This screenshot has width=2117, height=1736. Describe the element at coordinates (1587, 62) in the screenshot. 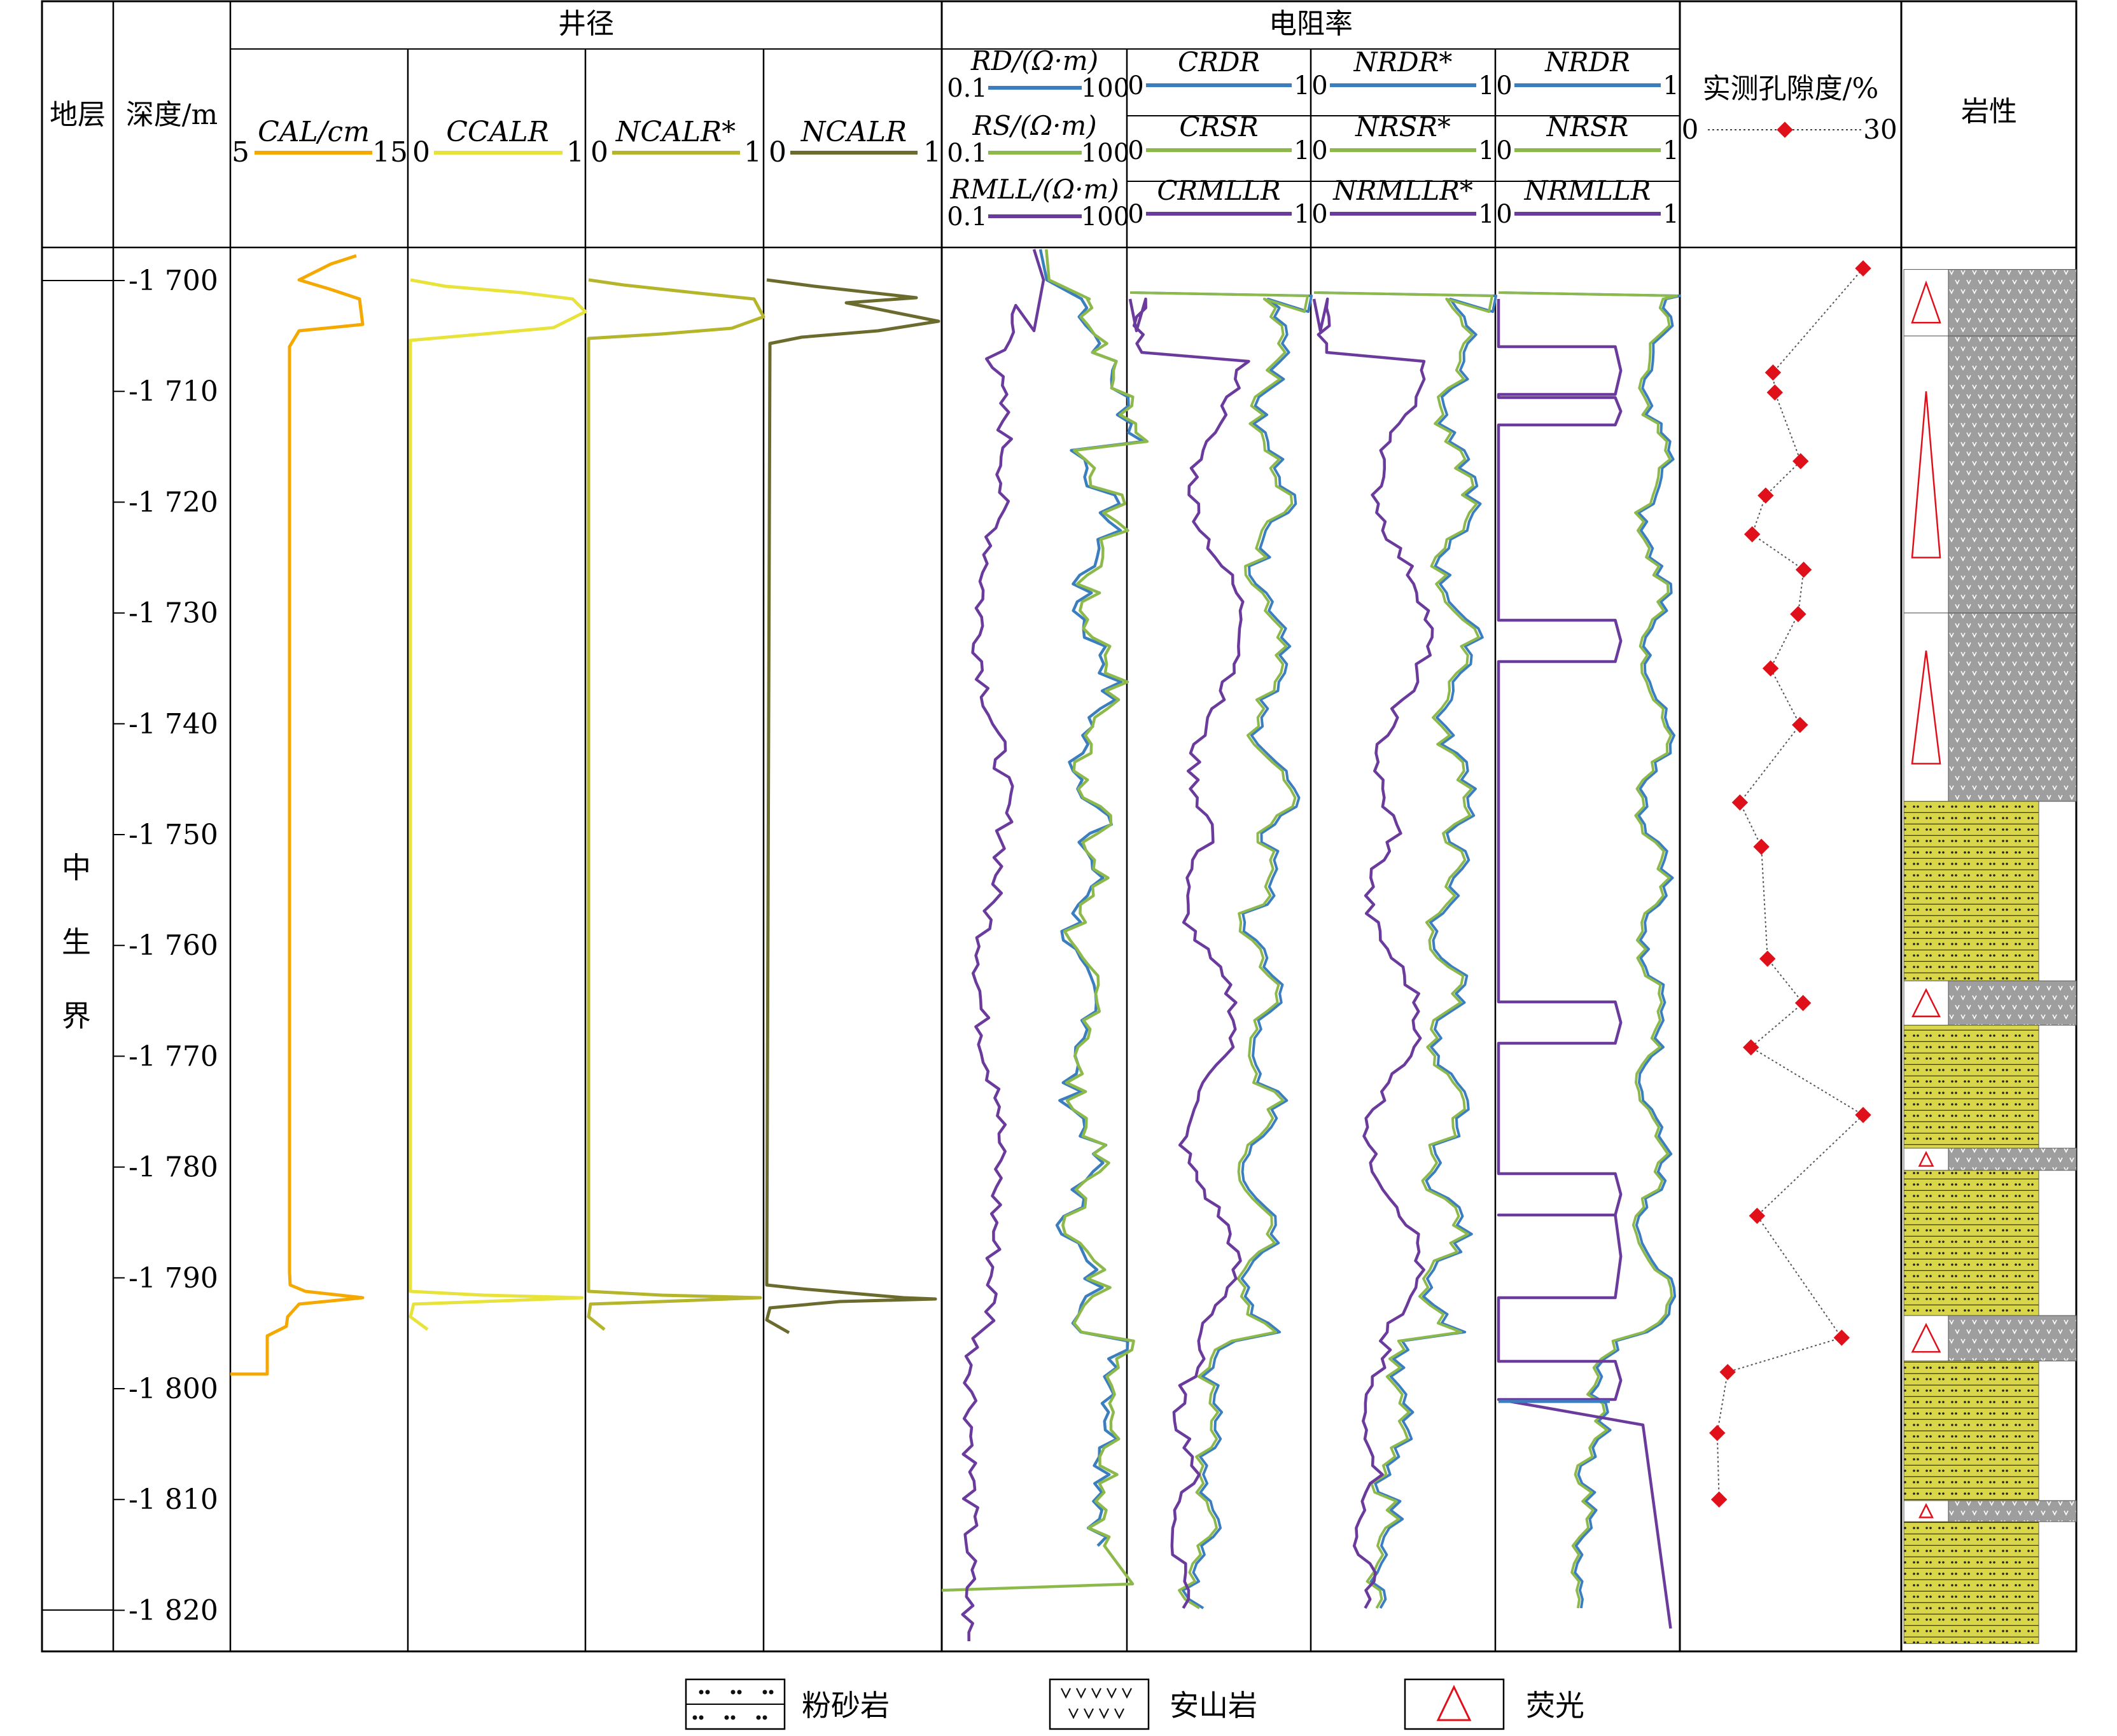

I see `n-label-0: NRDR` at that location.